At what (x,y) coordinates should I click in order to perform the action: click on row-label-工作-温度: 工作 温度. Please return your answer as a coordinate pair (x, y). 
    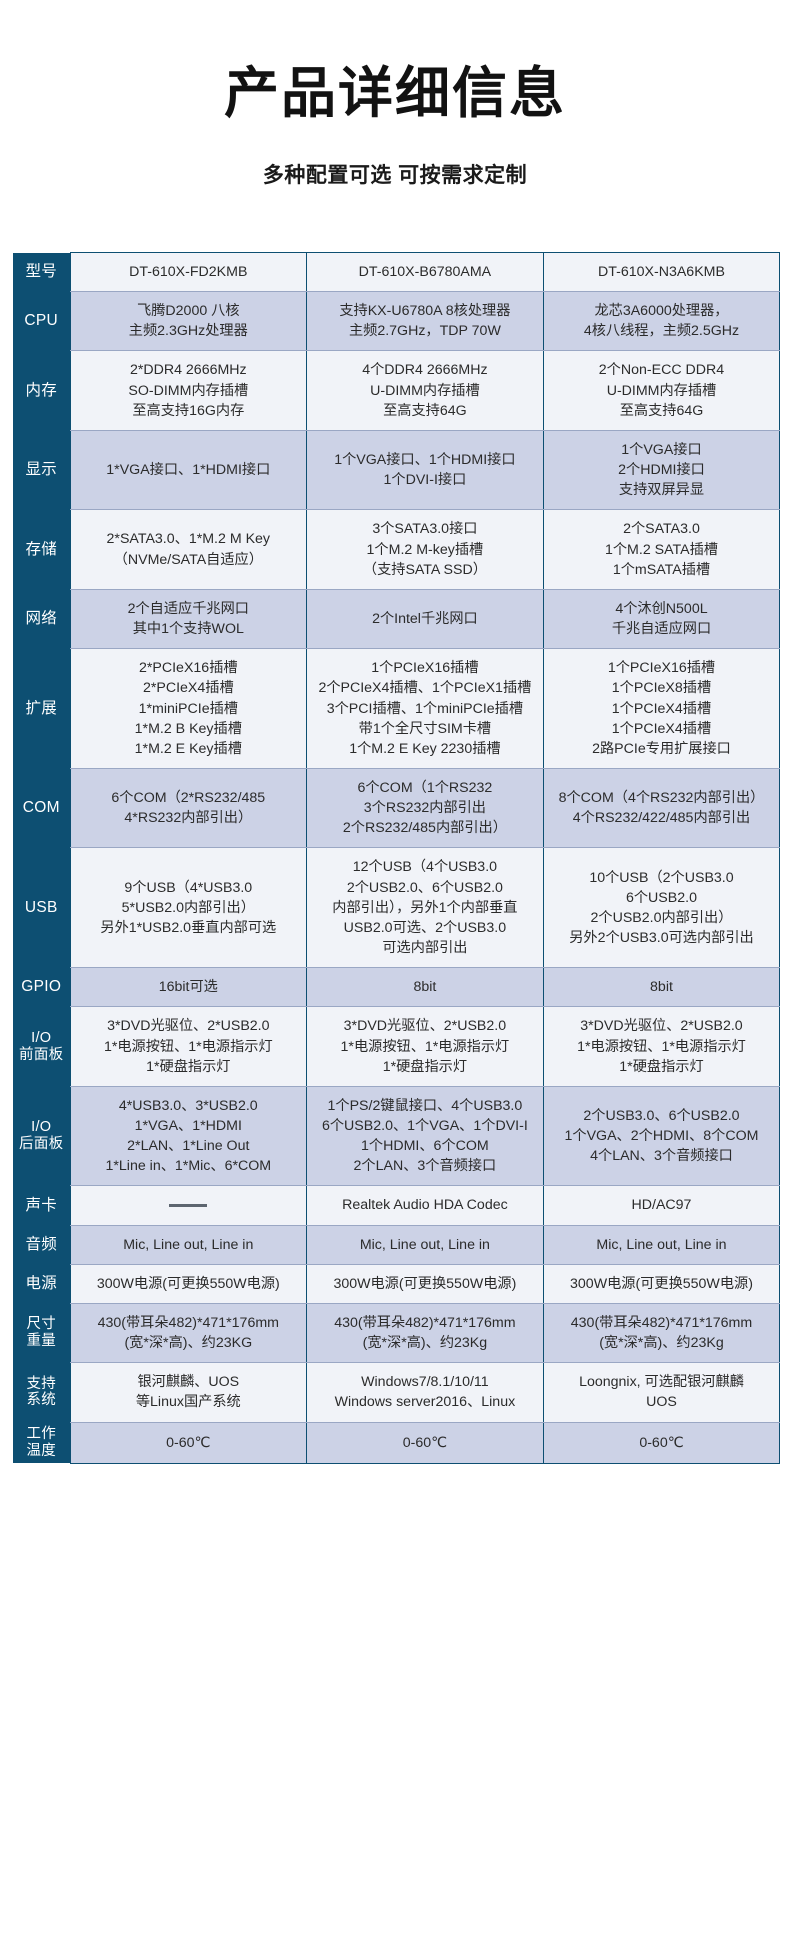
    Looking at the image, I should click on (41, 1443).